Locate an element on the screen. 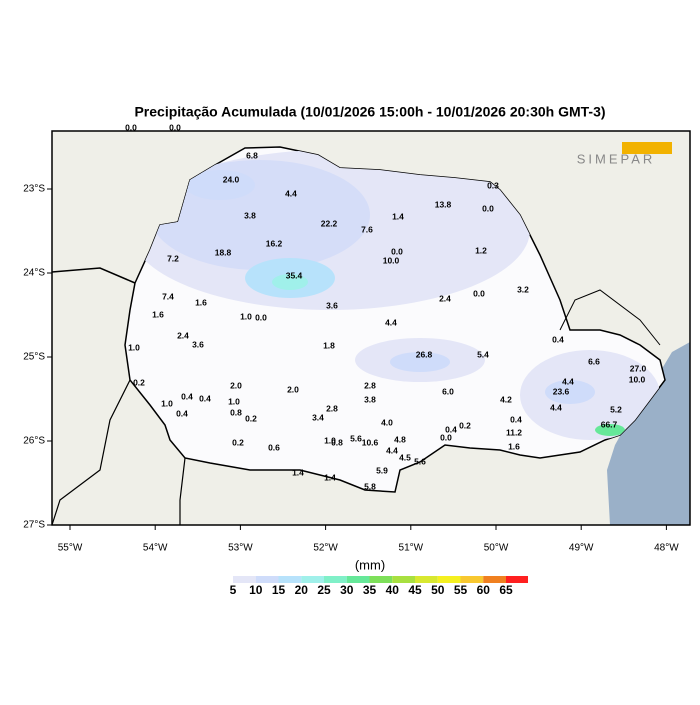 This screenshot has width=700, height=705. colorbar-label: 15 is located at coordinates (279, 590).